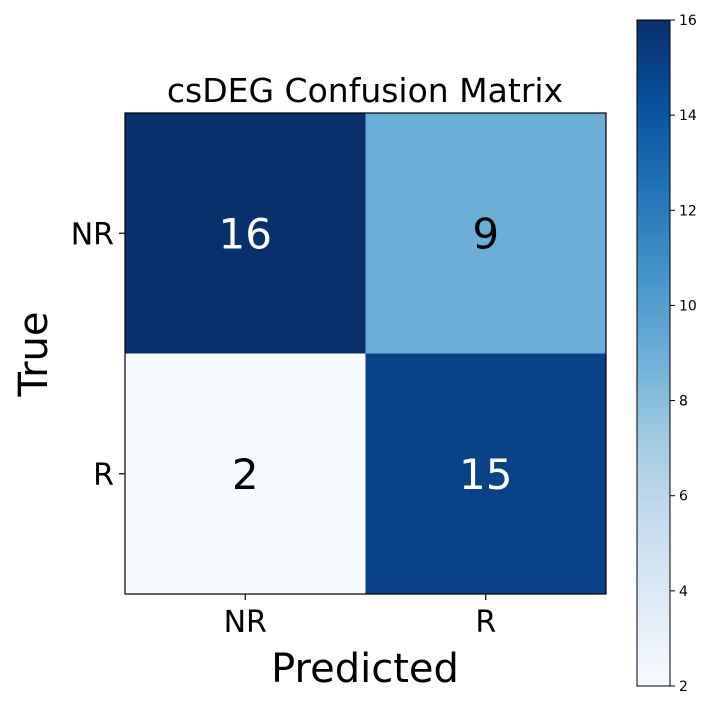 This screenshot has width=720, height=705. I want to click on colorbar-tick-label: 14, so click(688, 116).